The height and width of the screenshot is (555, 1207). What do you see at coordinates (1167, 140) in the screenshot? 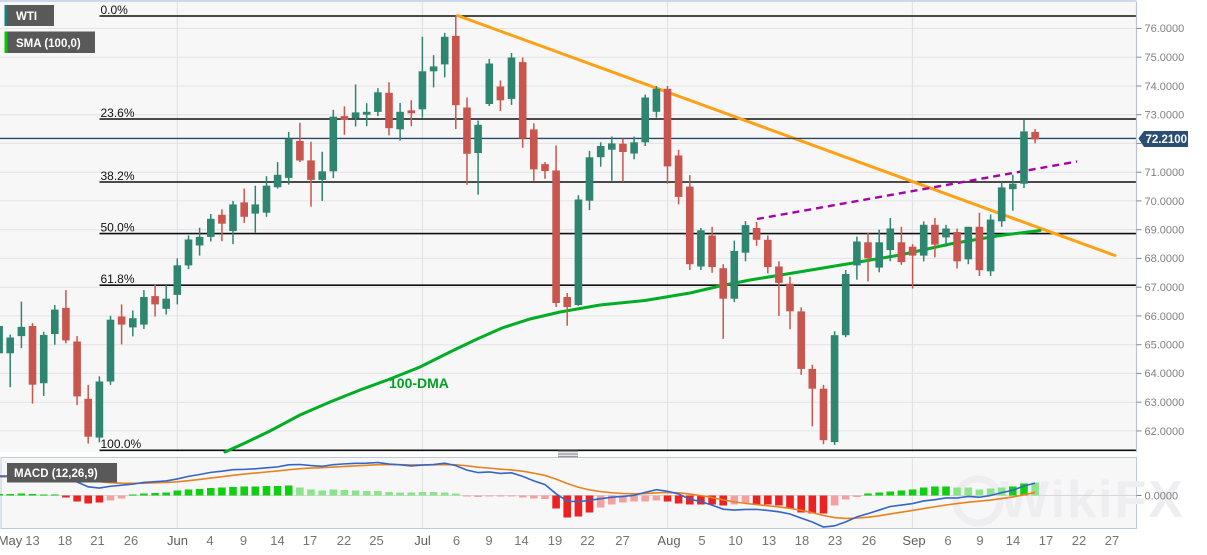
I see `svg-text: 72.2100` at bounding box center [1167, 140].